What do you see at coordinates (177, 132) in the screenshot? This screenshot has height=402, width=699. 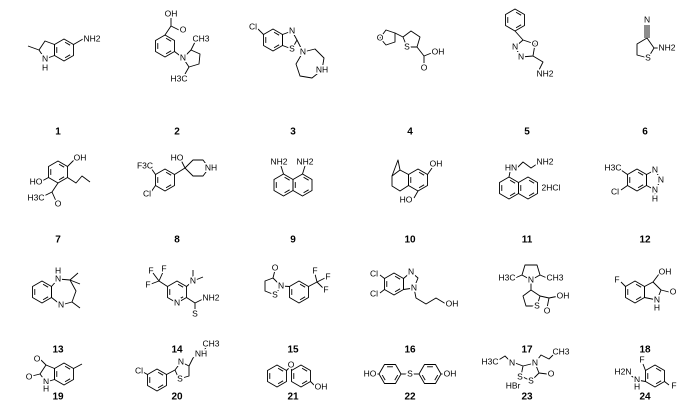 I see `compound-number: 2` at bounding box center [177, 132].